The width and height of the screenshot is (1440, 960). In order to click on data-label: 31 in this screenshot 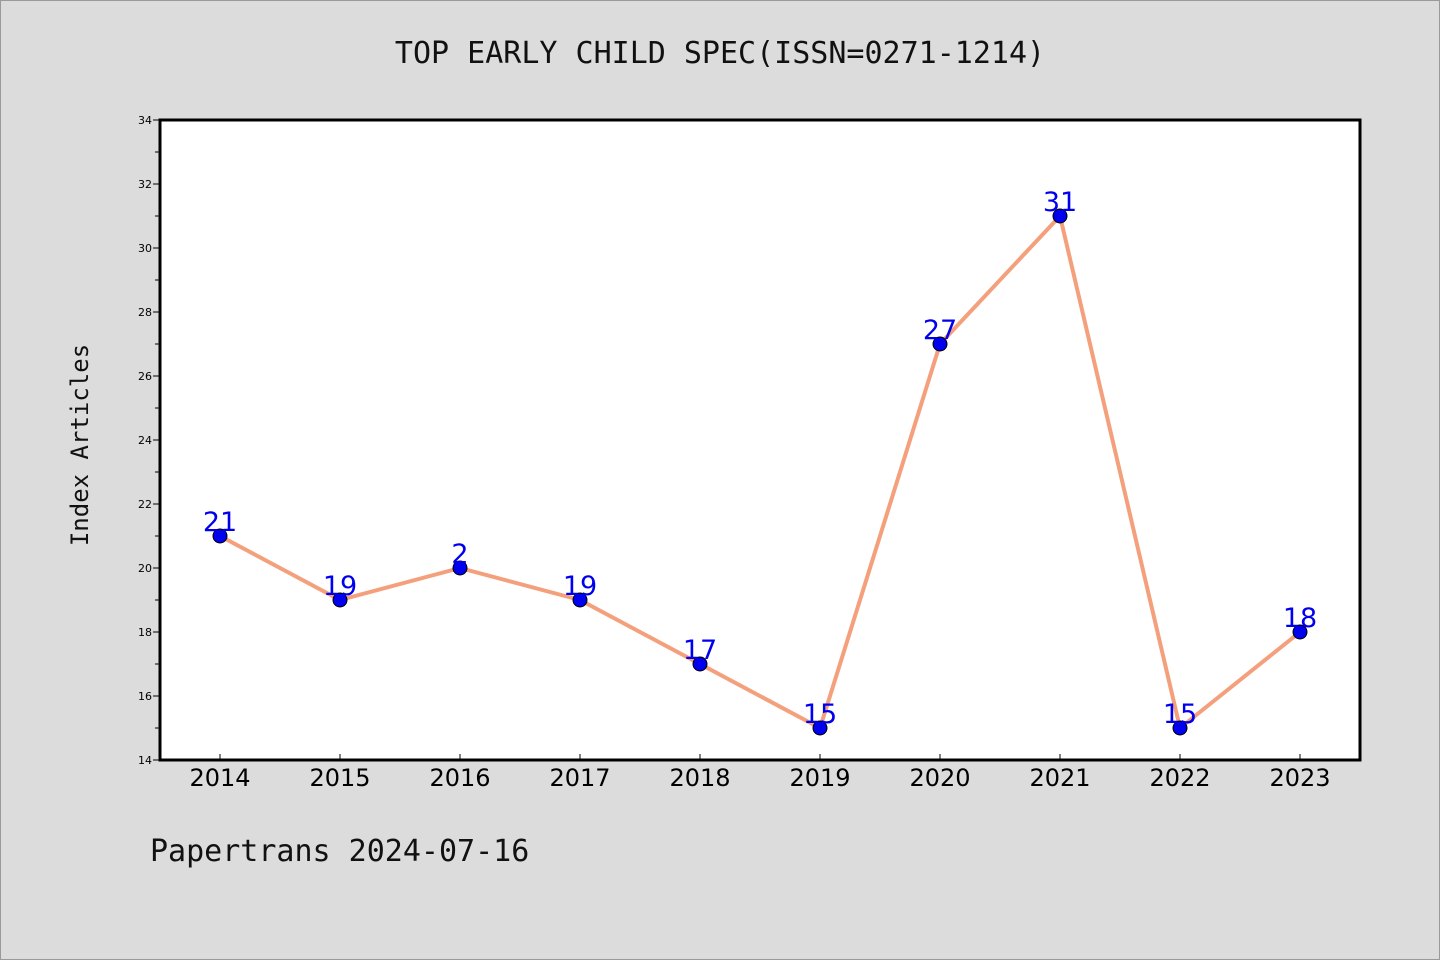, I will do `click(1060, 202)`.